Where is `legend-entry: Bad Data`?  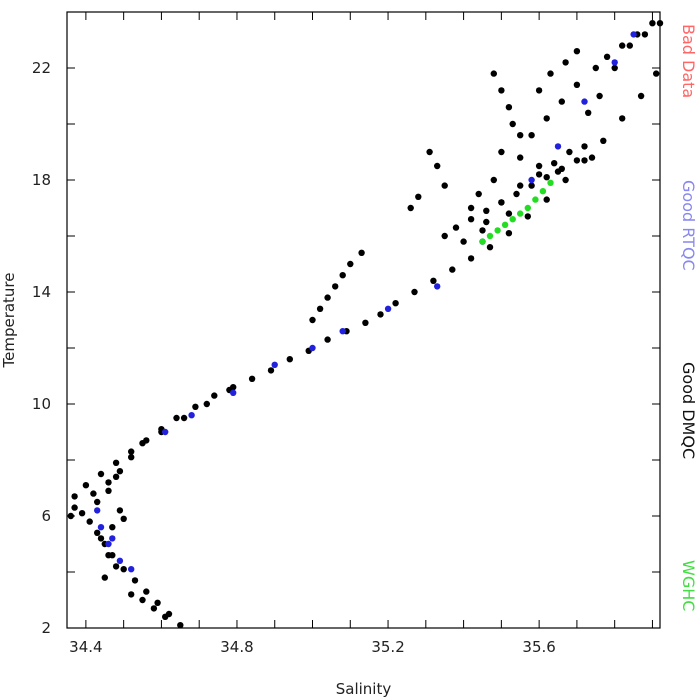
legend-entry: Bad Data is located at coordinates (688, 61).